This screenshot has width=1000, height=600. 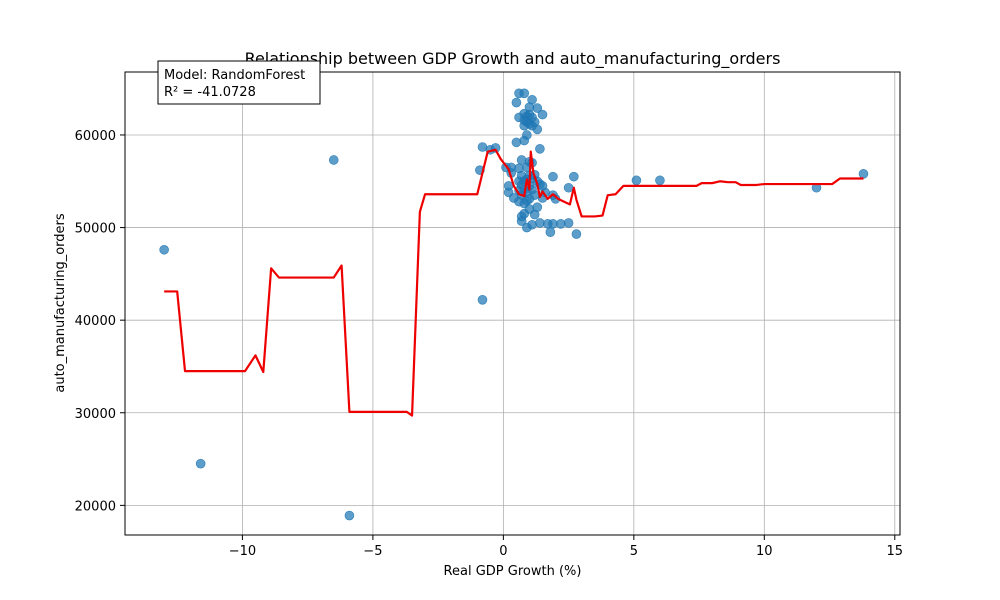 What do you see at coordinates (895, 551) in the screenshot?
I see `x-tick-label: 15` at bounding box center [895, 551].